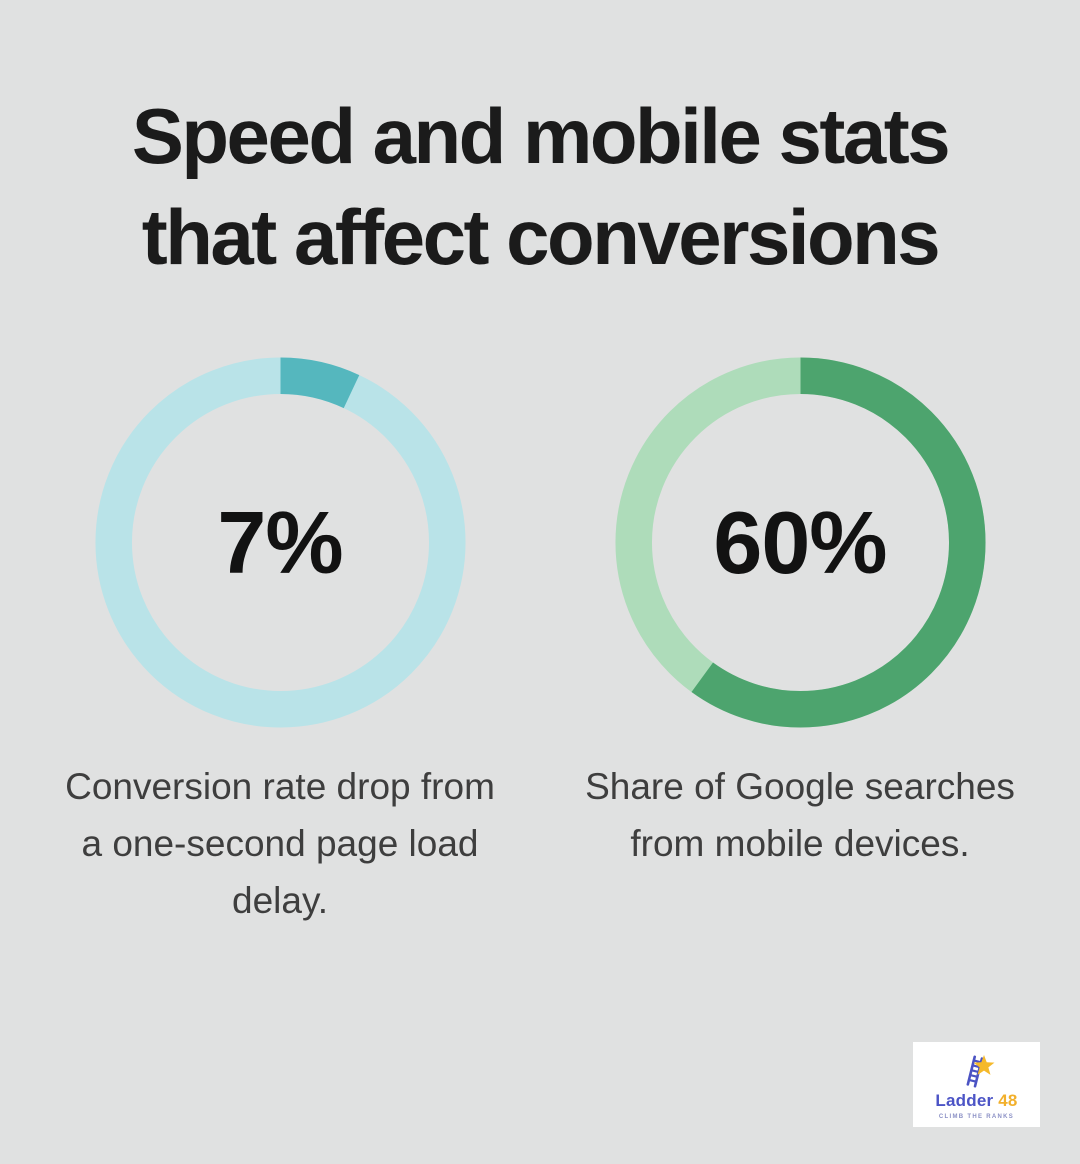 Image resolution: width=1080 pixels, height=1164 pixels. What do you see at coordinates (280, 900) in the screenshot?
I see `caption-line: delay.` at bounding box center [280, 900].